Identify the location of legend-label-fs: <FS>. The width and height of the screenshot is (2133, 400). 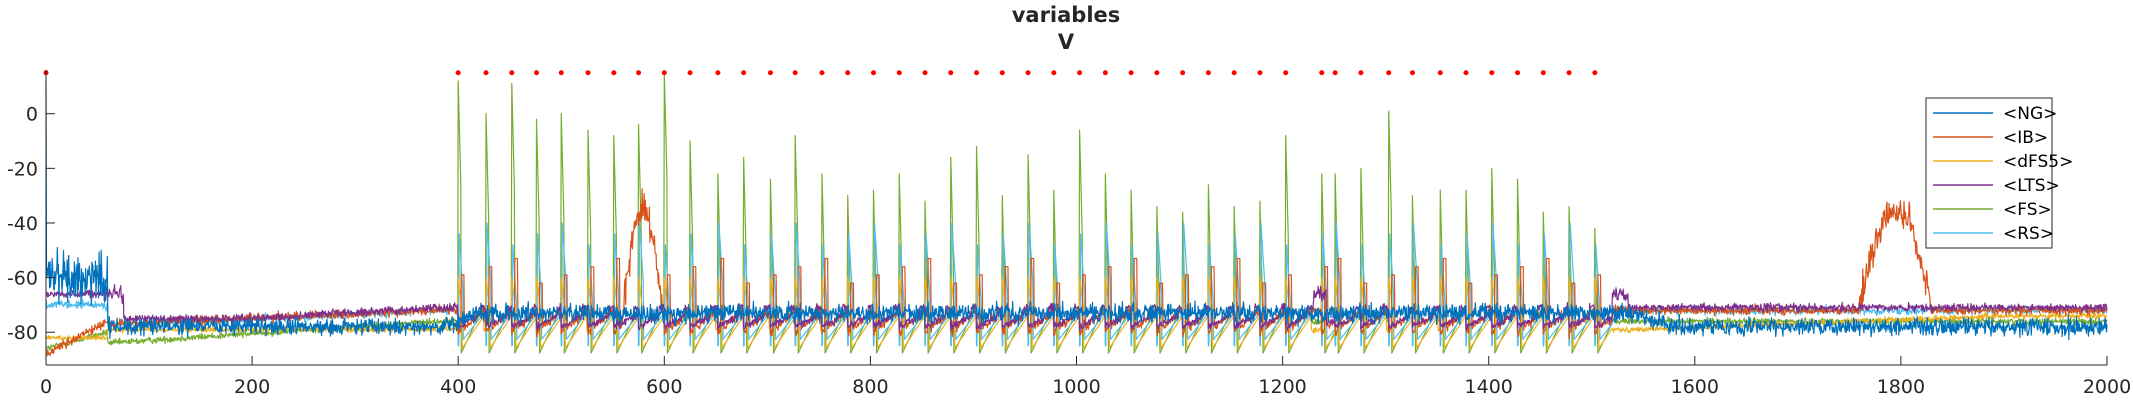
(2027, 210).